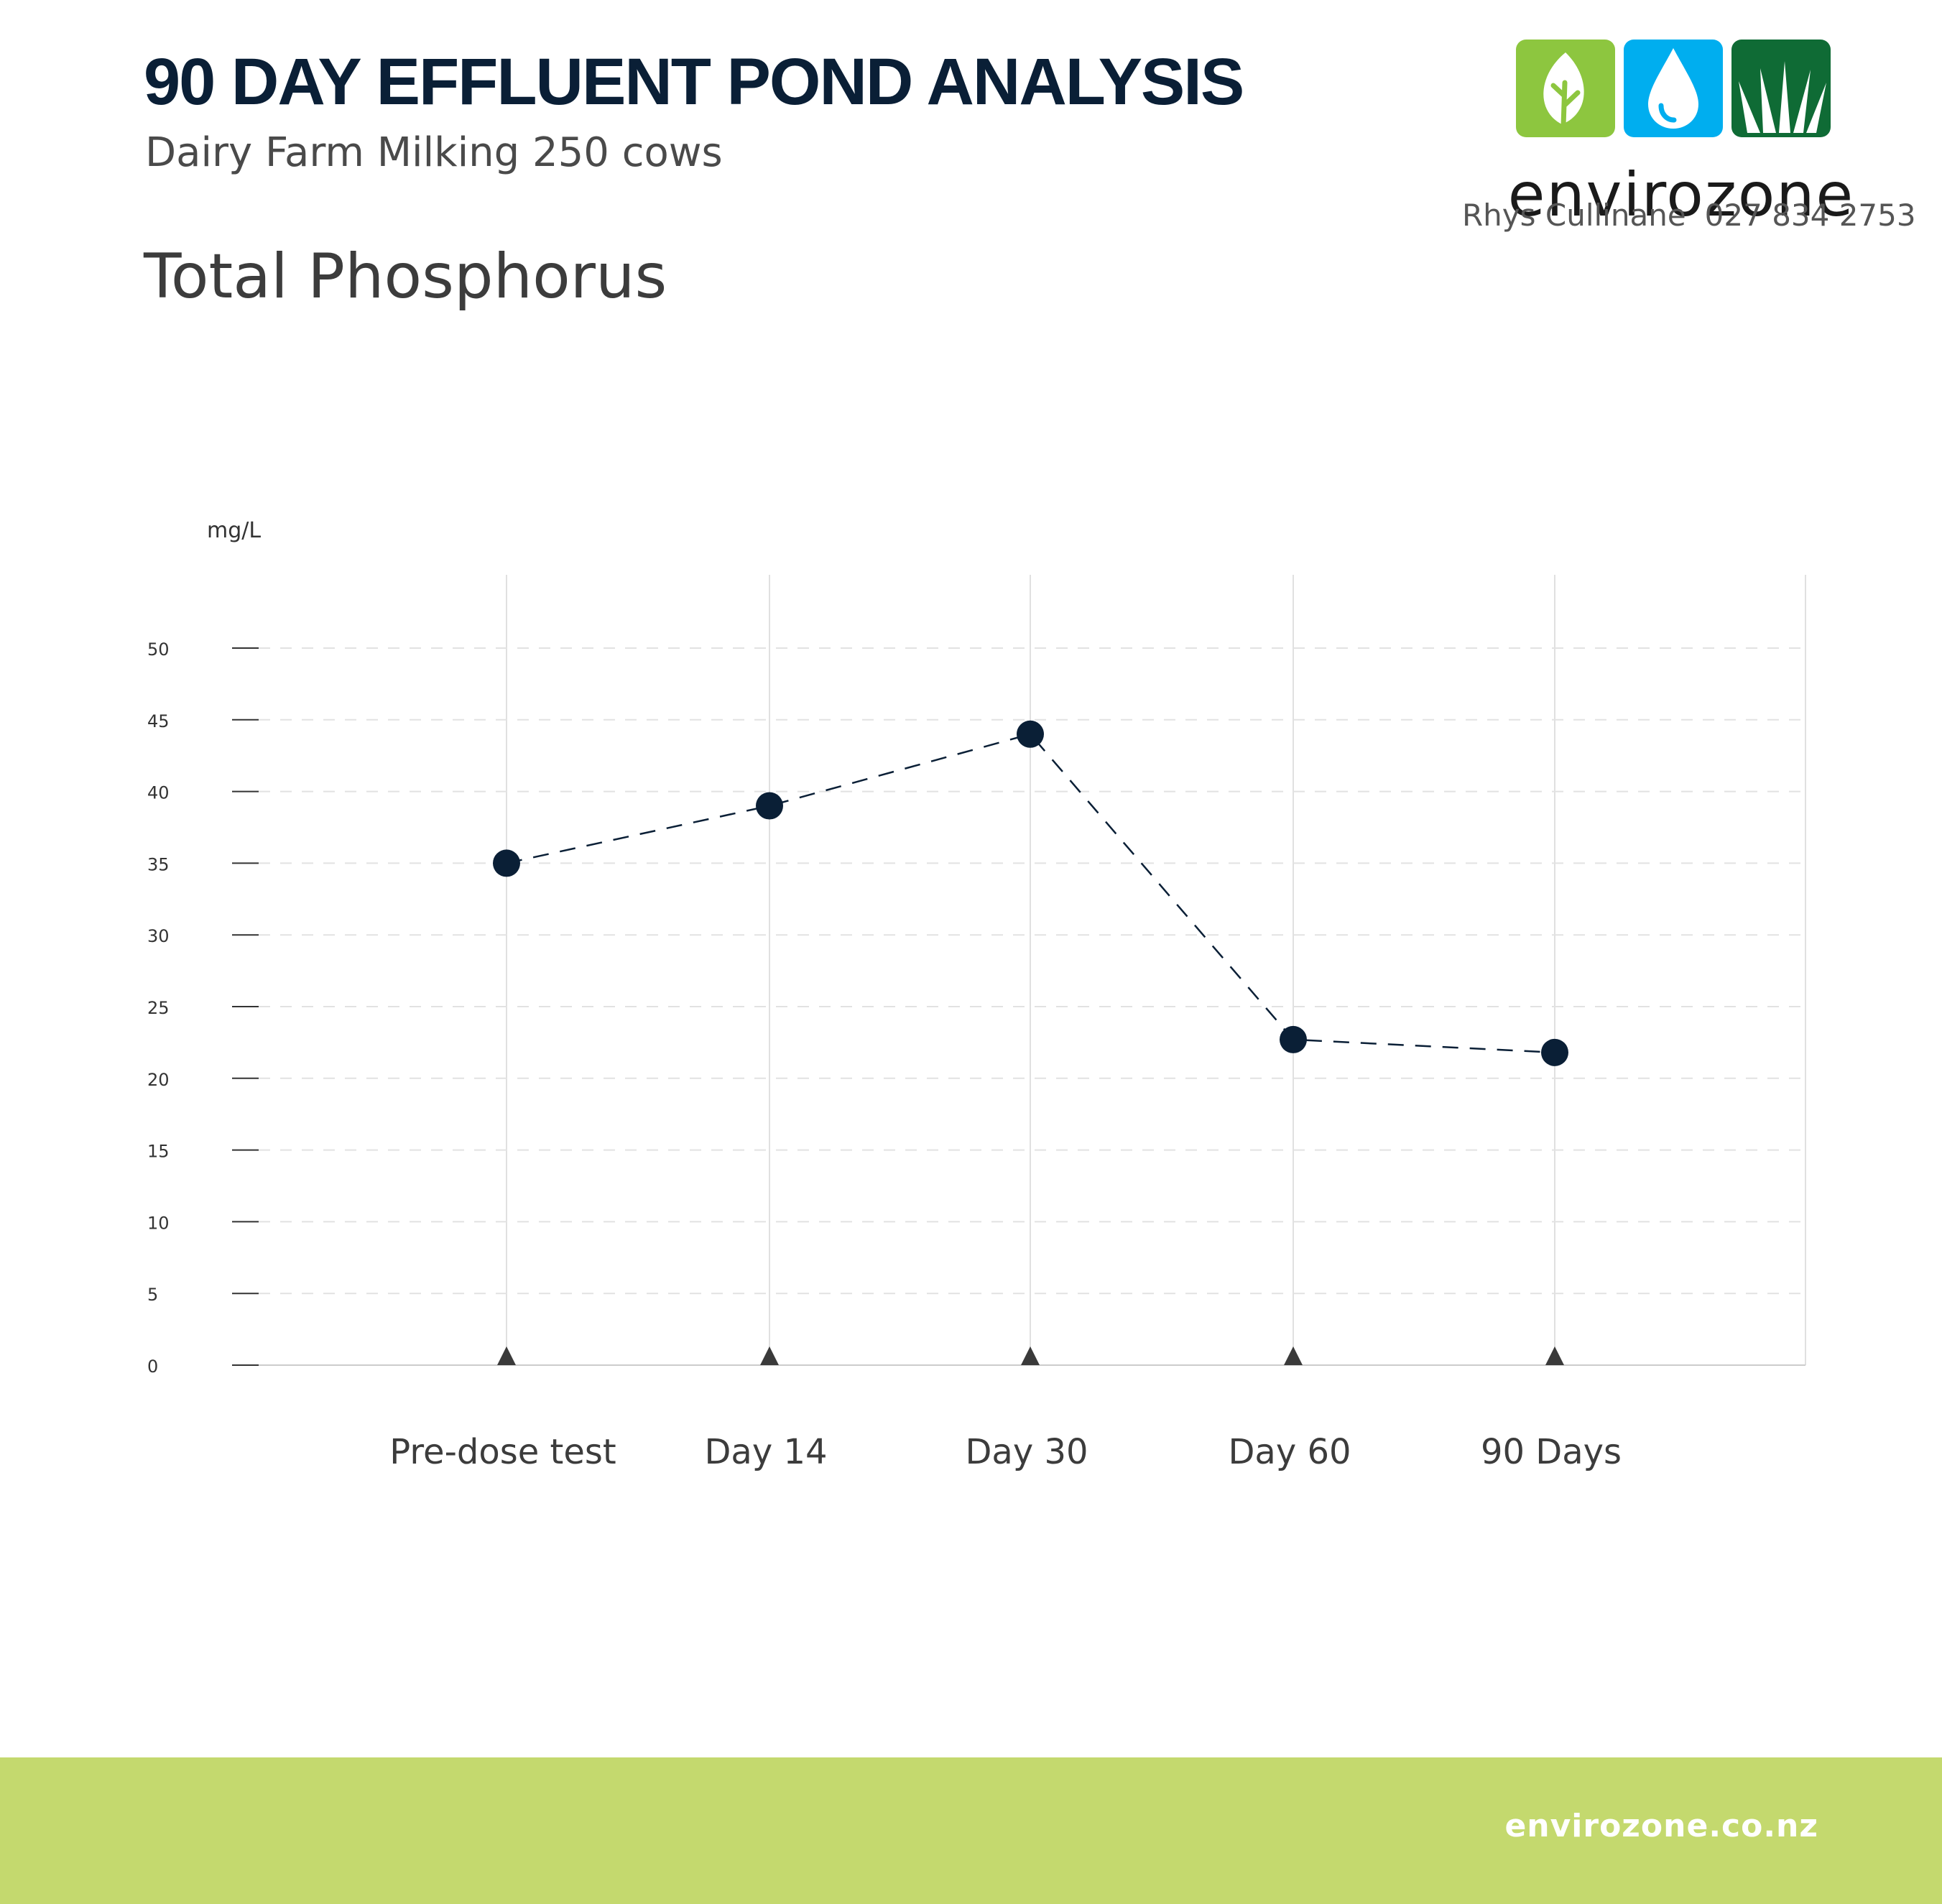  Describe the element at coordinates (1781, 88) in the screenshot. I see `grass-icon` at that location.